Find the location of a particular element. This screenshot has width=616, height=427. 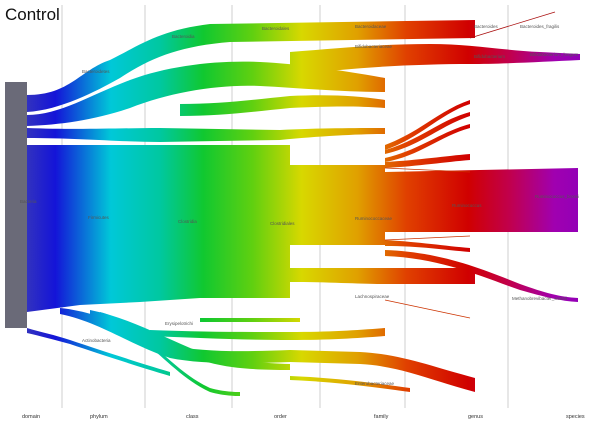

flow-bottom-blue is located at coordinates (98, 352).